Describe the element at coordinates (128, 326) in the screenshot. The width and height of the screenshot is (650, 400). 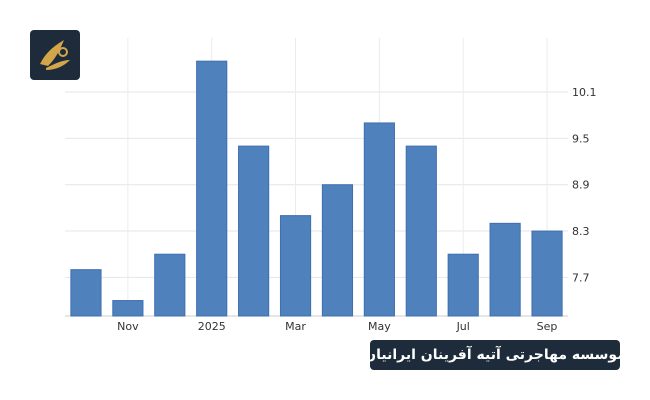
I see `x-tick-label: Nov` at that location.